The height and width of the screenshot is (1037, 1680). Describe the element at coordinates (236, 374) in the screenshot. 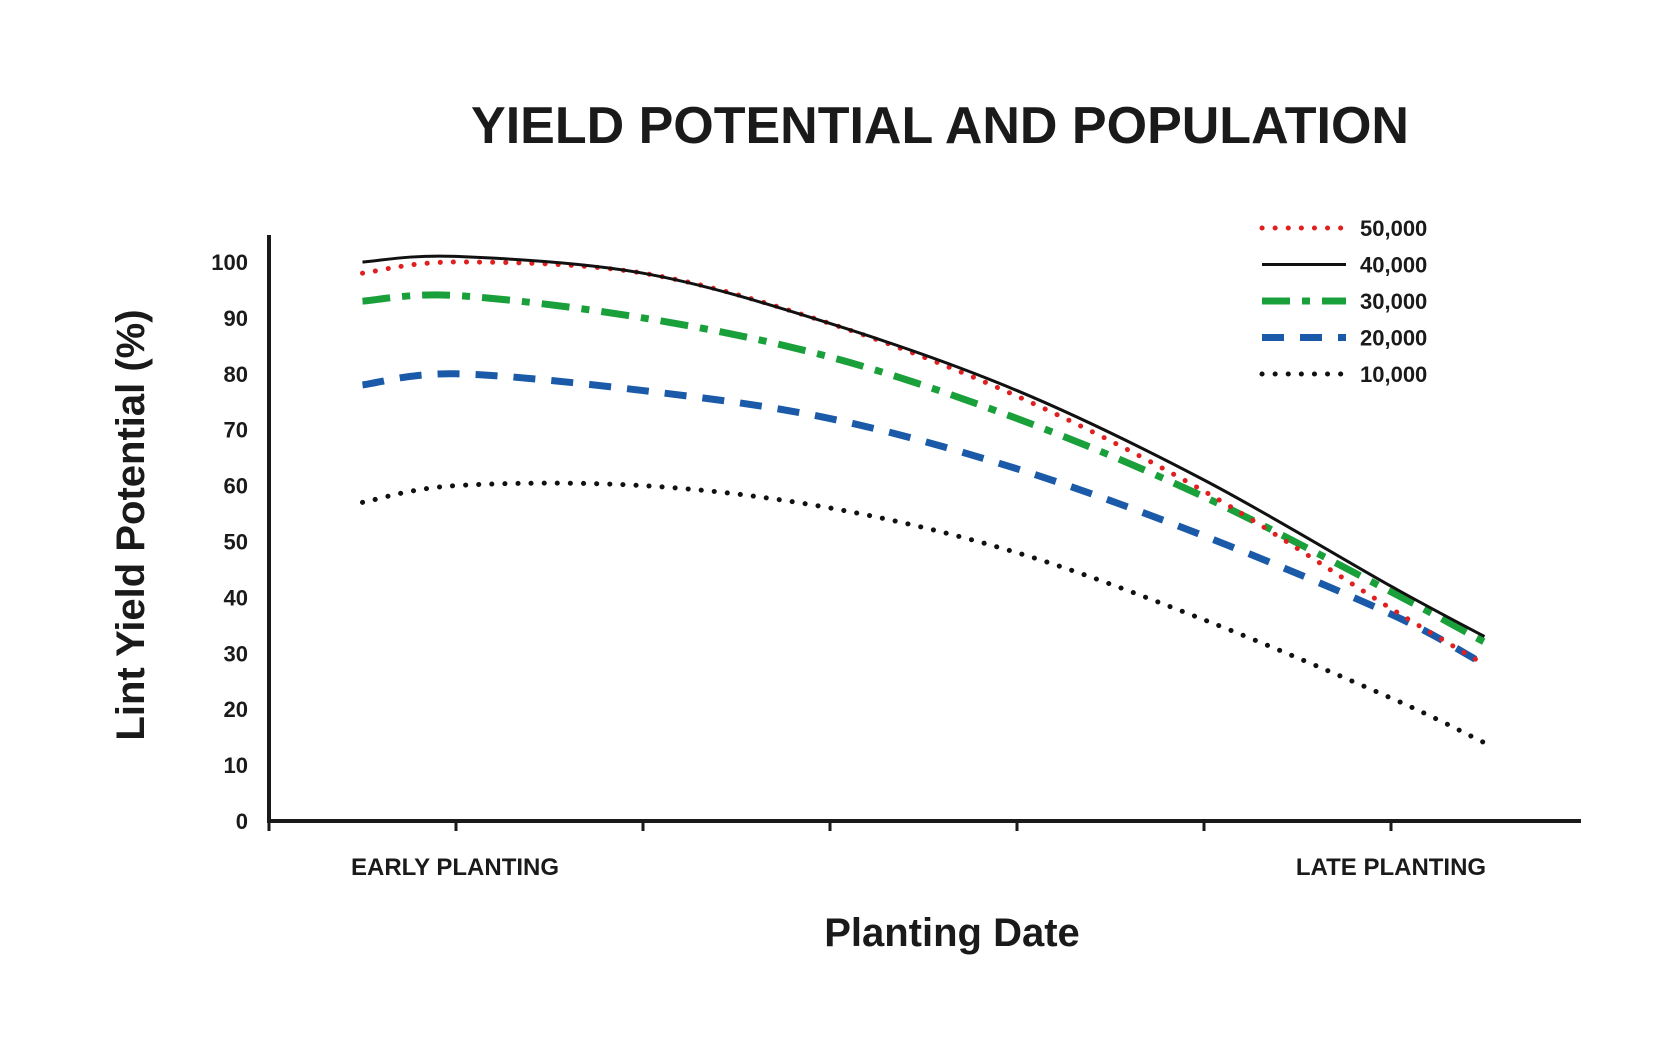

I see `y-tick-label: 80` at that location.